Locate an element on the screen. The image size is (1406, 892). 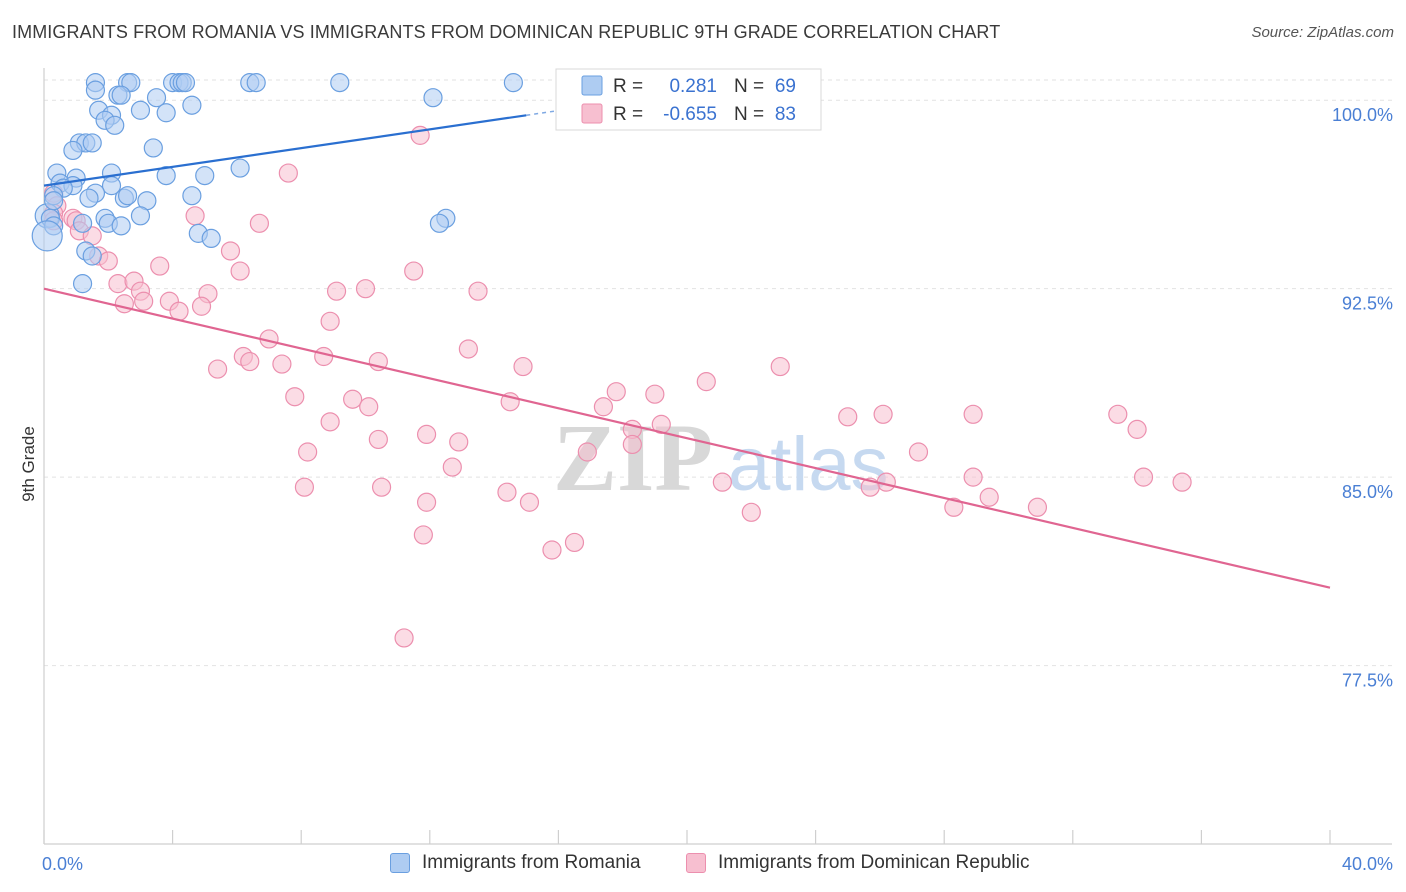
watermark: ZIP atlas is located at coordinates (721, 457).